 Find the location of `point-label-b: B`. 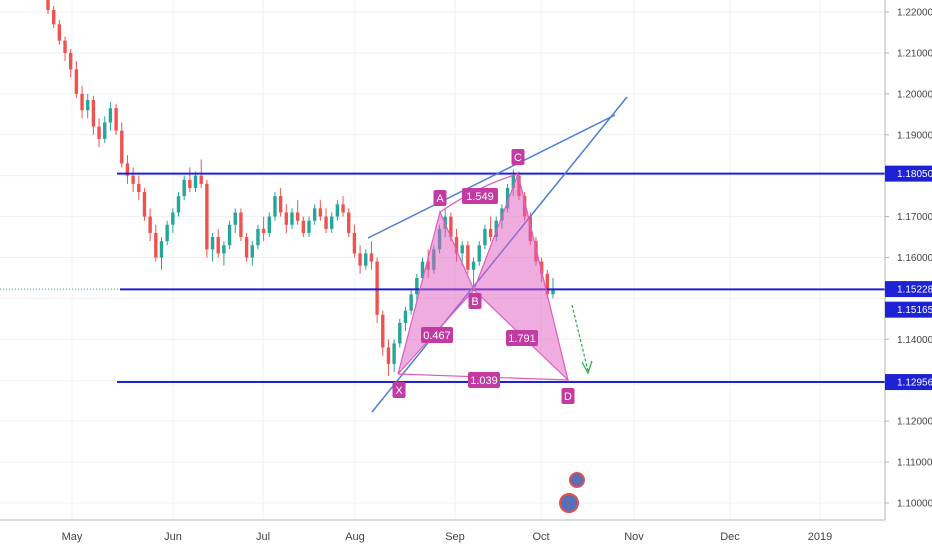

point-label-b: B is located at coordinates (475, 301).